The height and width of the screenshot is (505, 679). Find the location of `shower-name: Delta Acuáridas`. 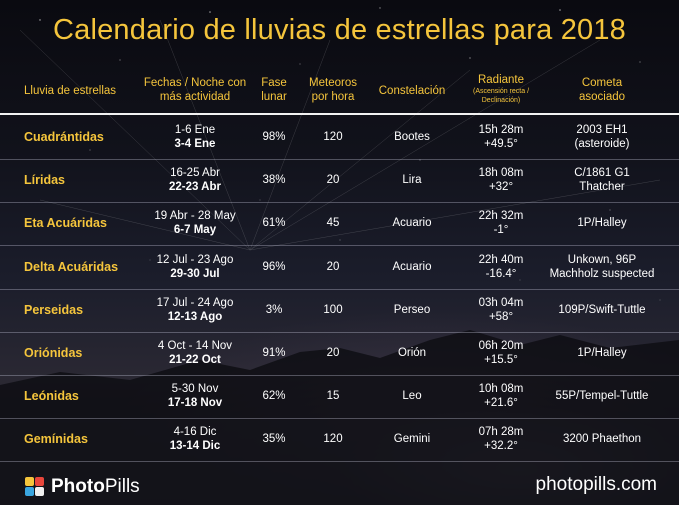

shower-name: Delta Acuáridas is located at coordinates (71, 266).